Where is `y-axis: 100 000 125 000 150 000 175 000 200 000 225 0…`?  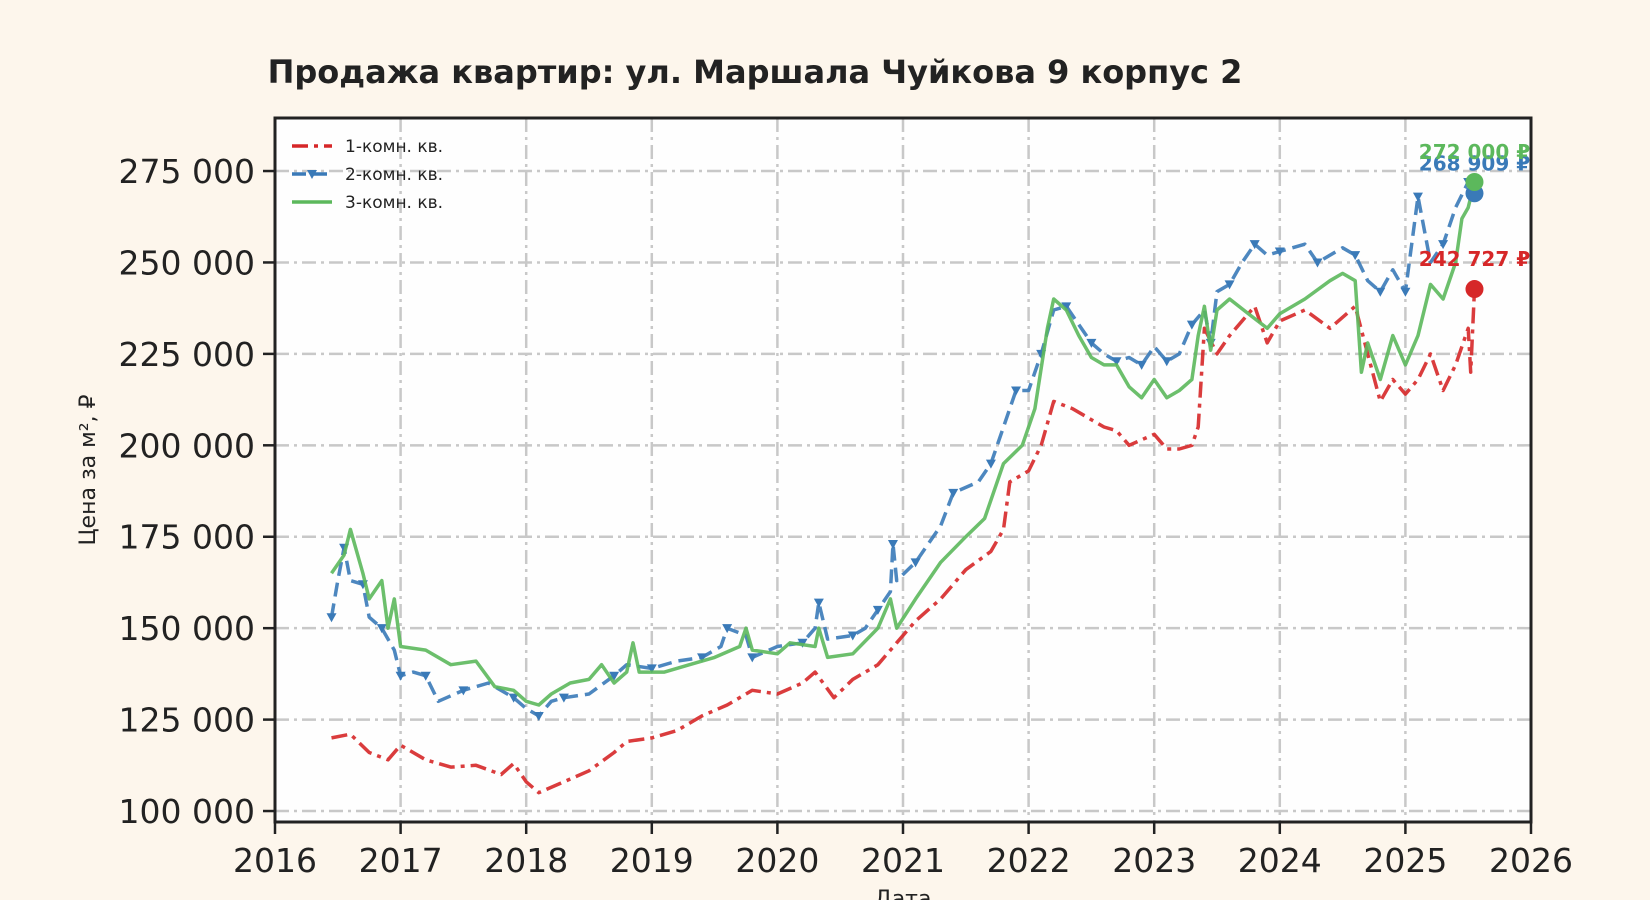
y-axis: 100 000 125 000 150 000 175 000 200 000 225 0… is located at coordinates (197, 491).